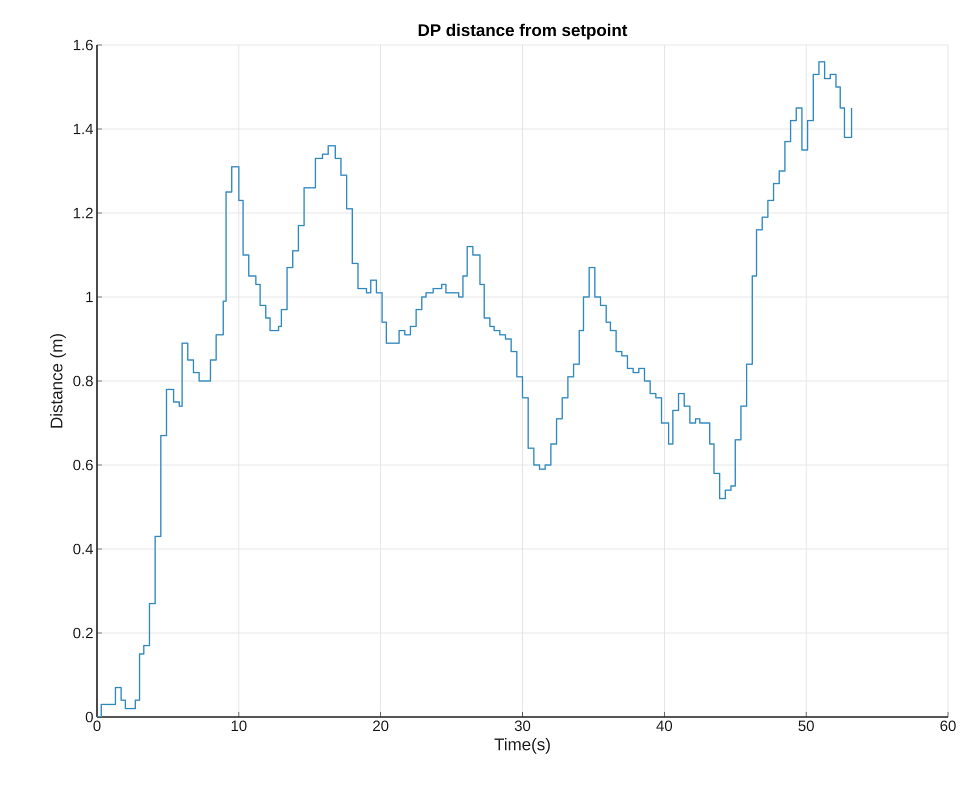  Describe the element at coordinates (83, 633) in the screenshot. I see `y-tick-label: 0.2` at that location.